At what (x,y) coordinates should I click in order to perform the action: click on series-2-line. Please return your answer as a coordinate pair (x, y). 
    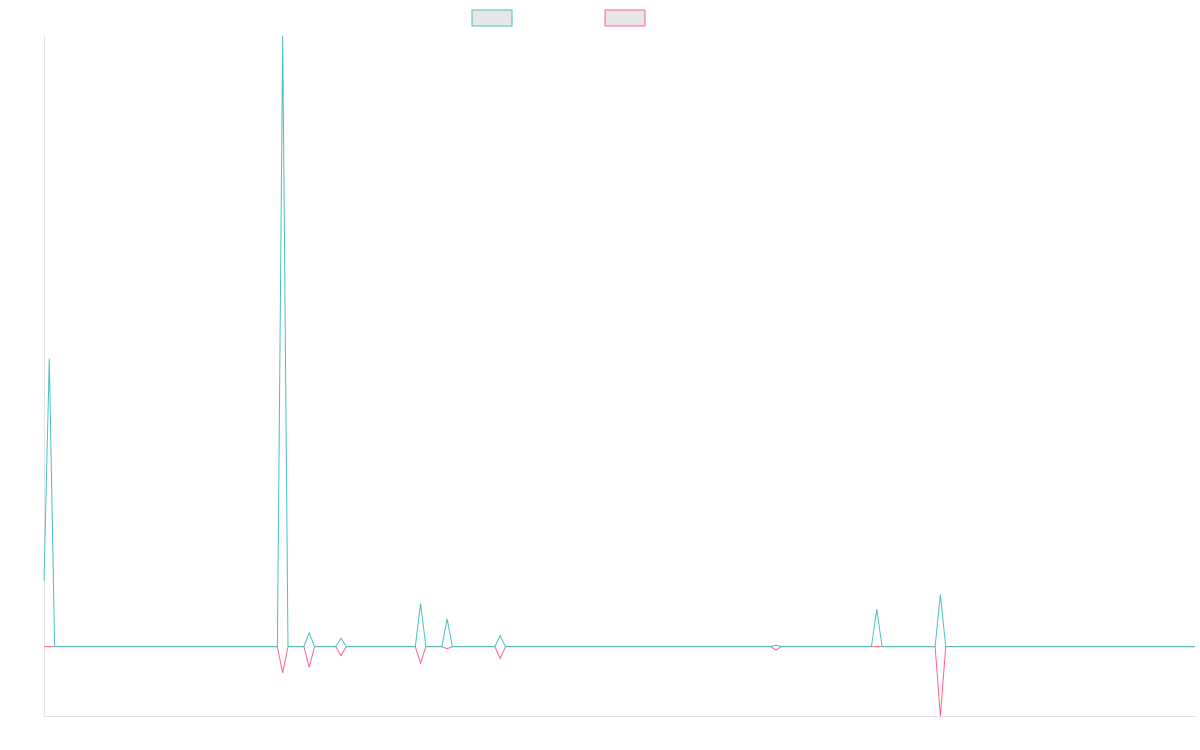
    Looking at the image, I should click on (619, 681).